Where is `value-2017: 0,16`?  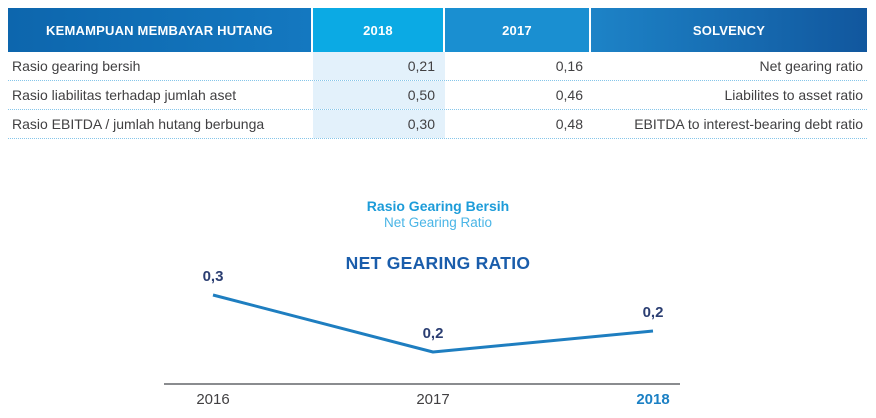 value-2017: 0,16 is located at coordinates (569, 66).